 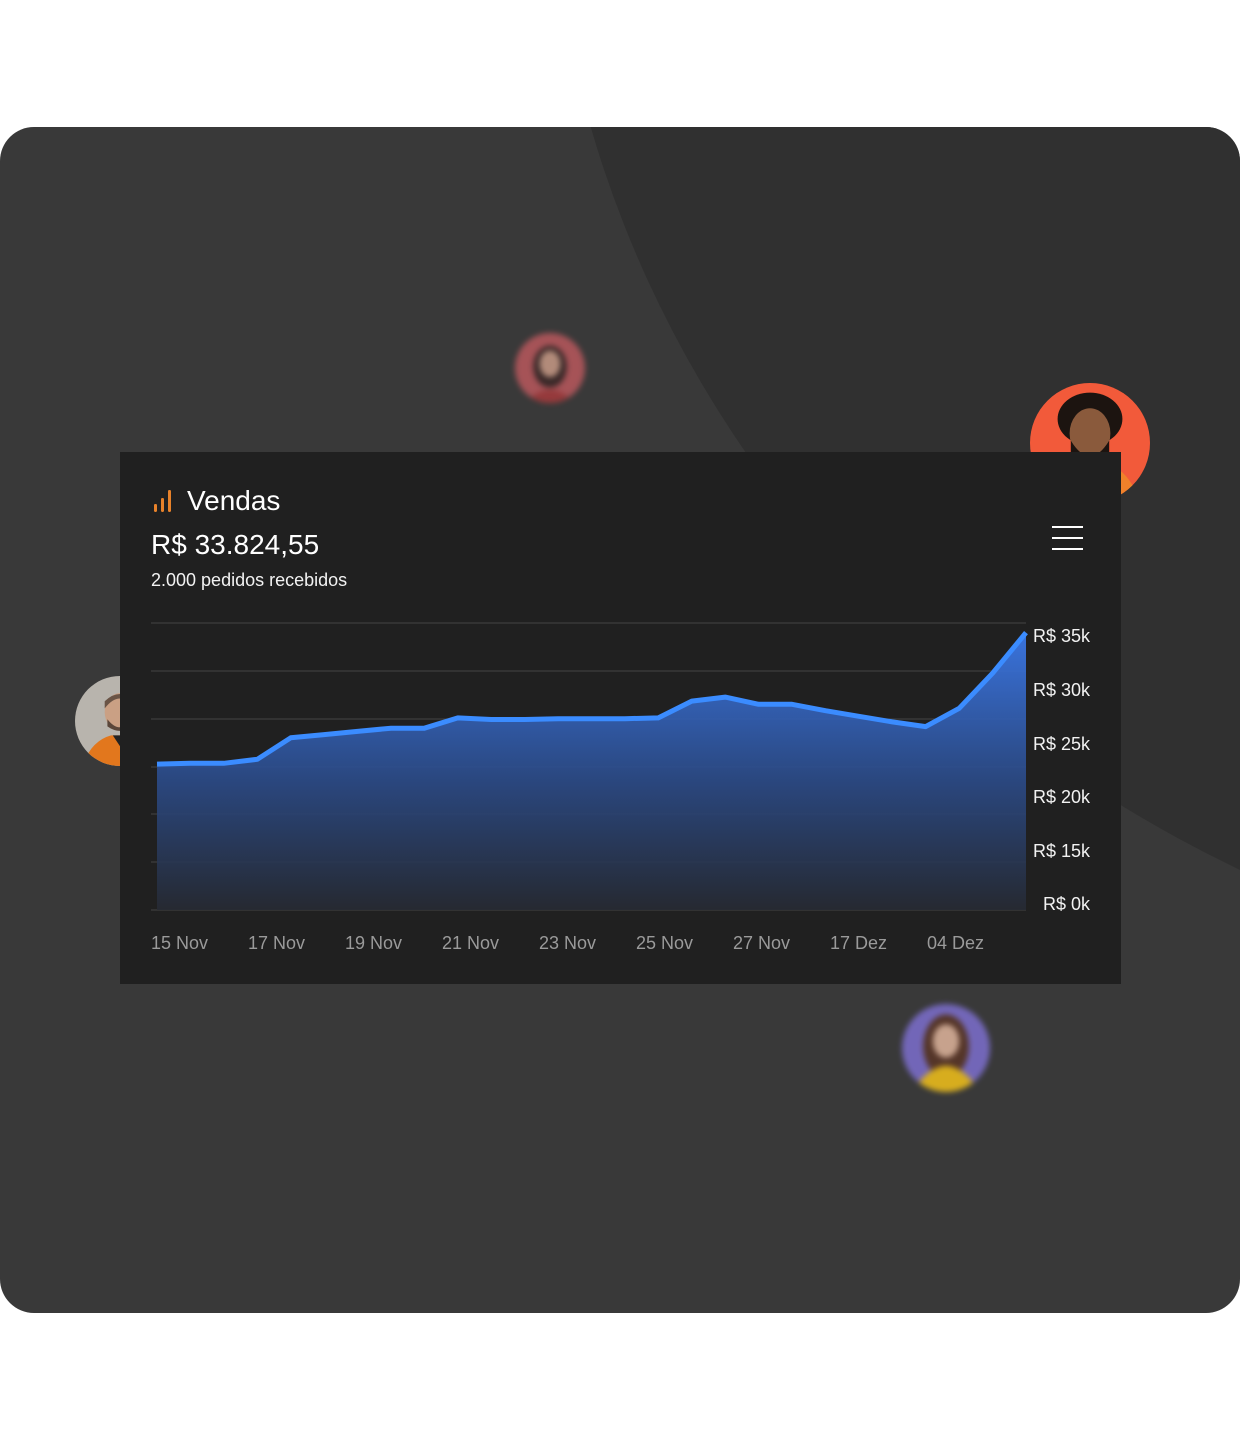 I want to click on orders-count: 2.000 pedidos recebidos, so click(x=249, y=580).